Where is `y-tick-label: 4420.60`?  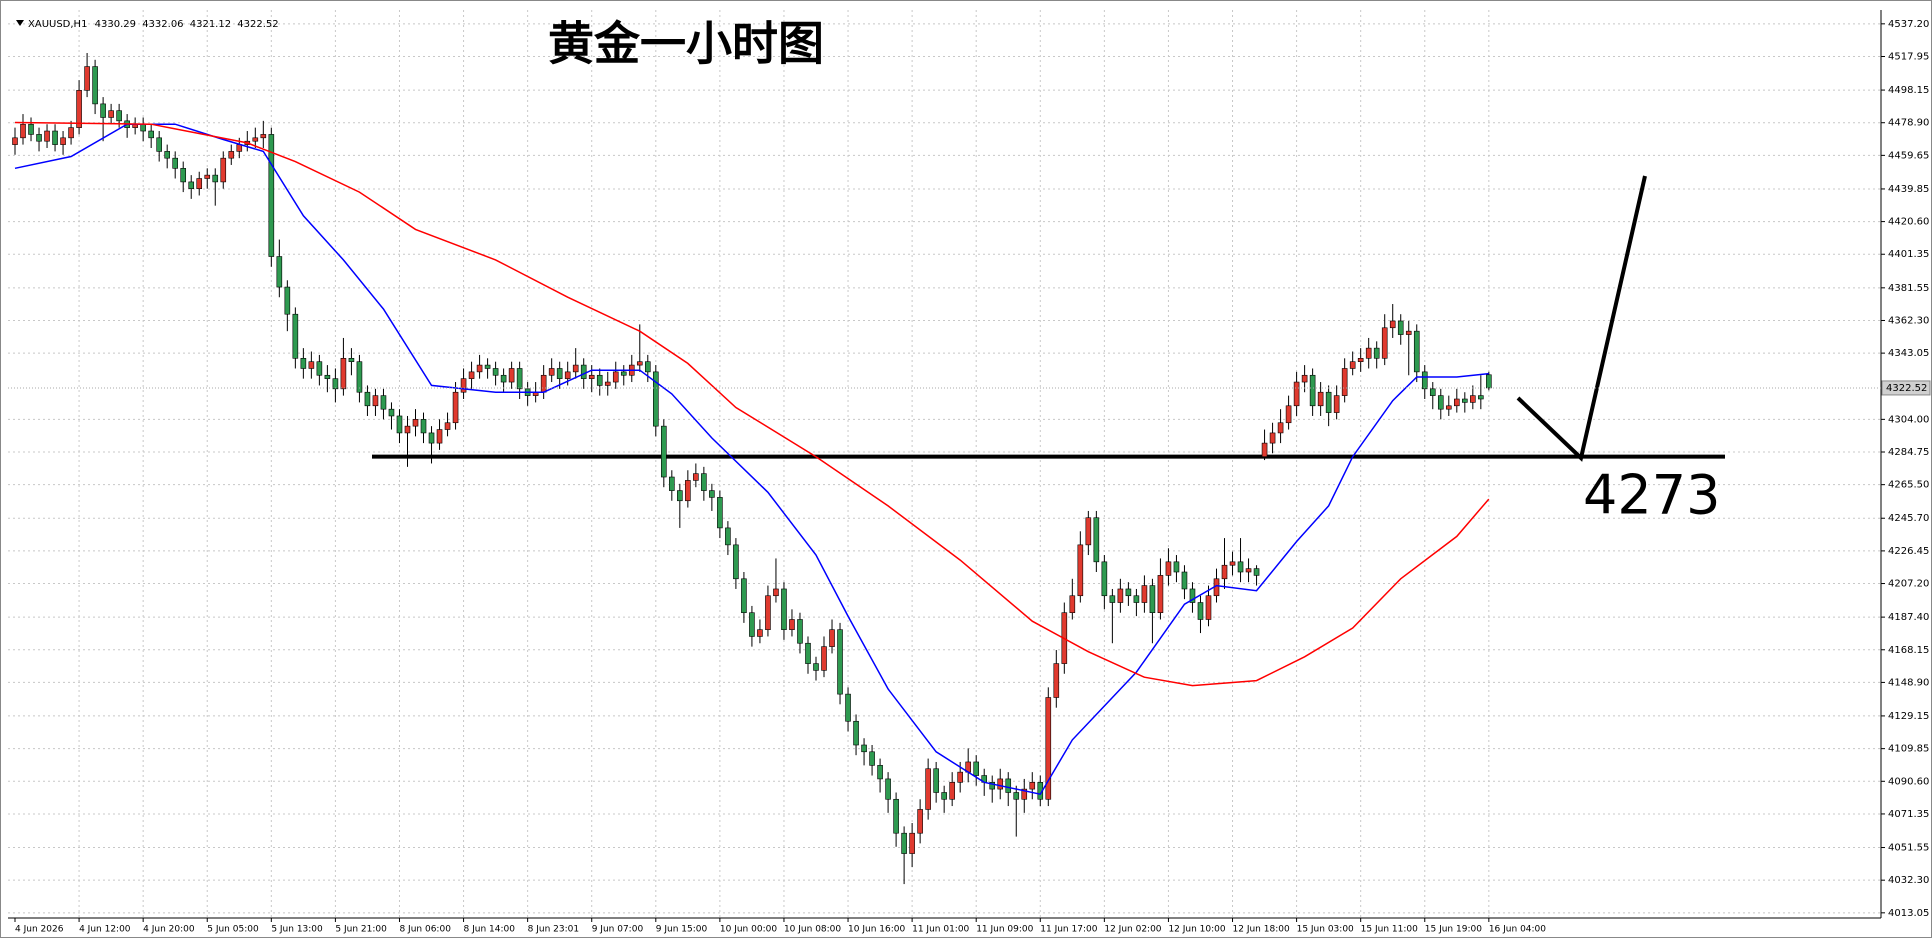
y-tick-label: 4420.60 is located at coordinates (1908, 222).